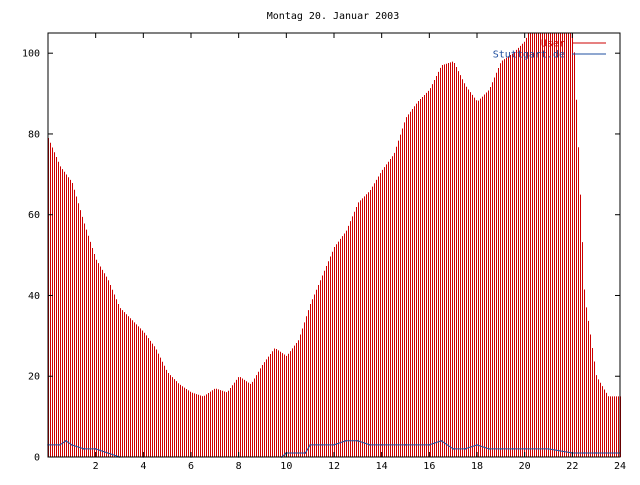  Describe the element at coordinates (529, 55) in the screenshot. I see `legend-label: Stuttgart.de` at that location.